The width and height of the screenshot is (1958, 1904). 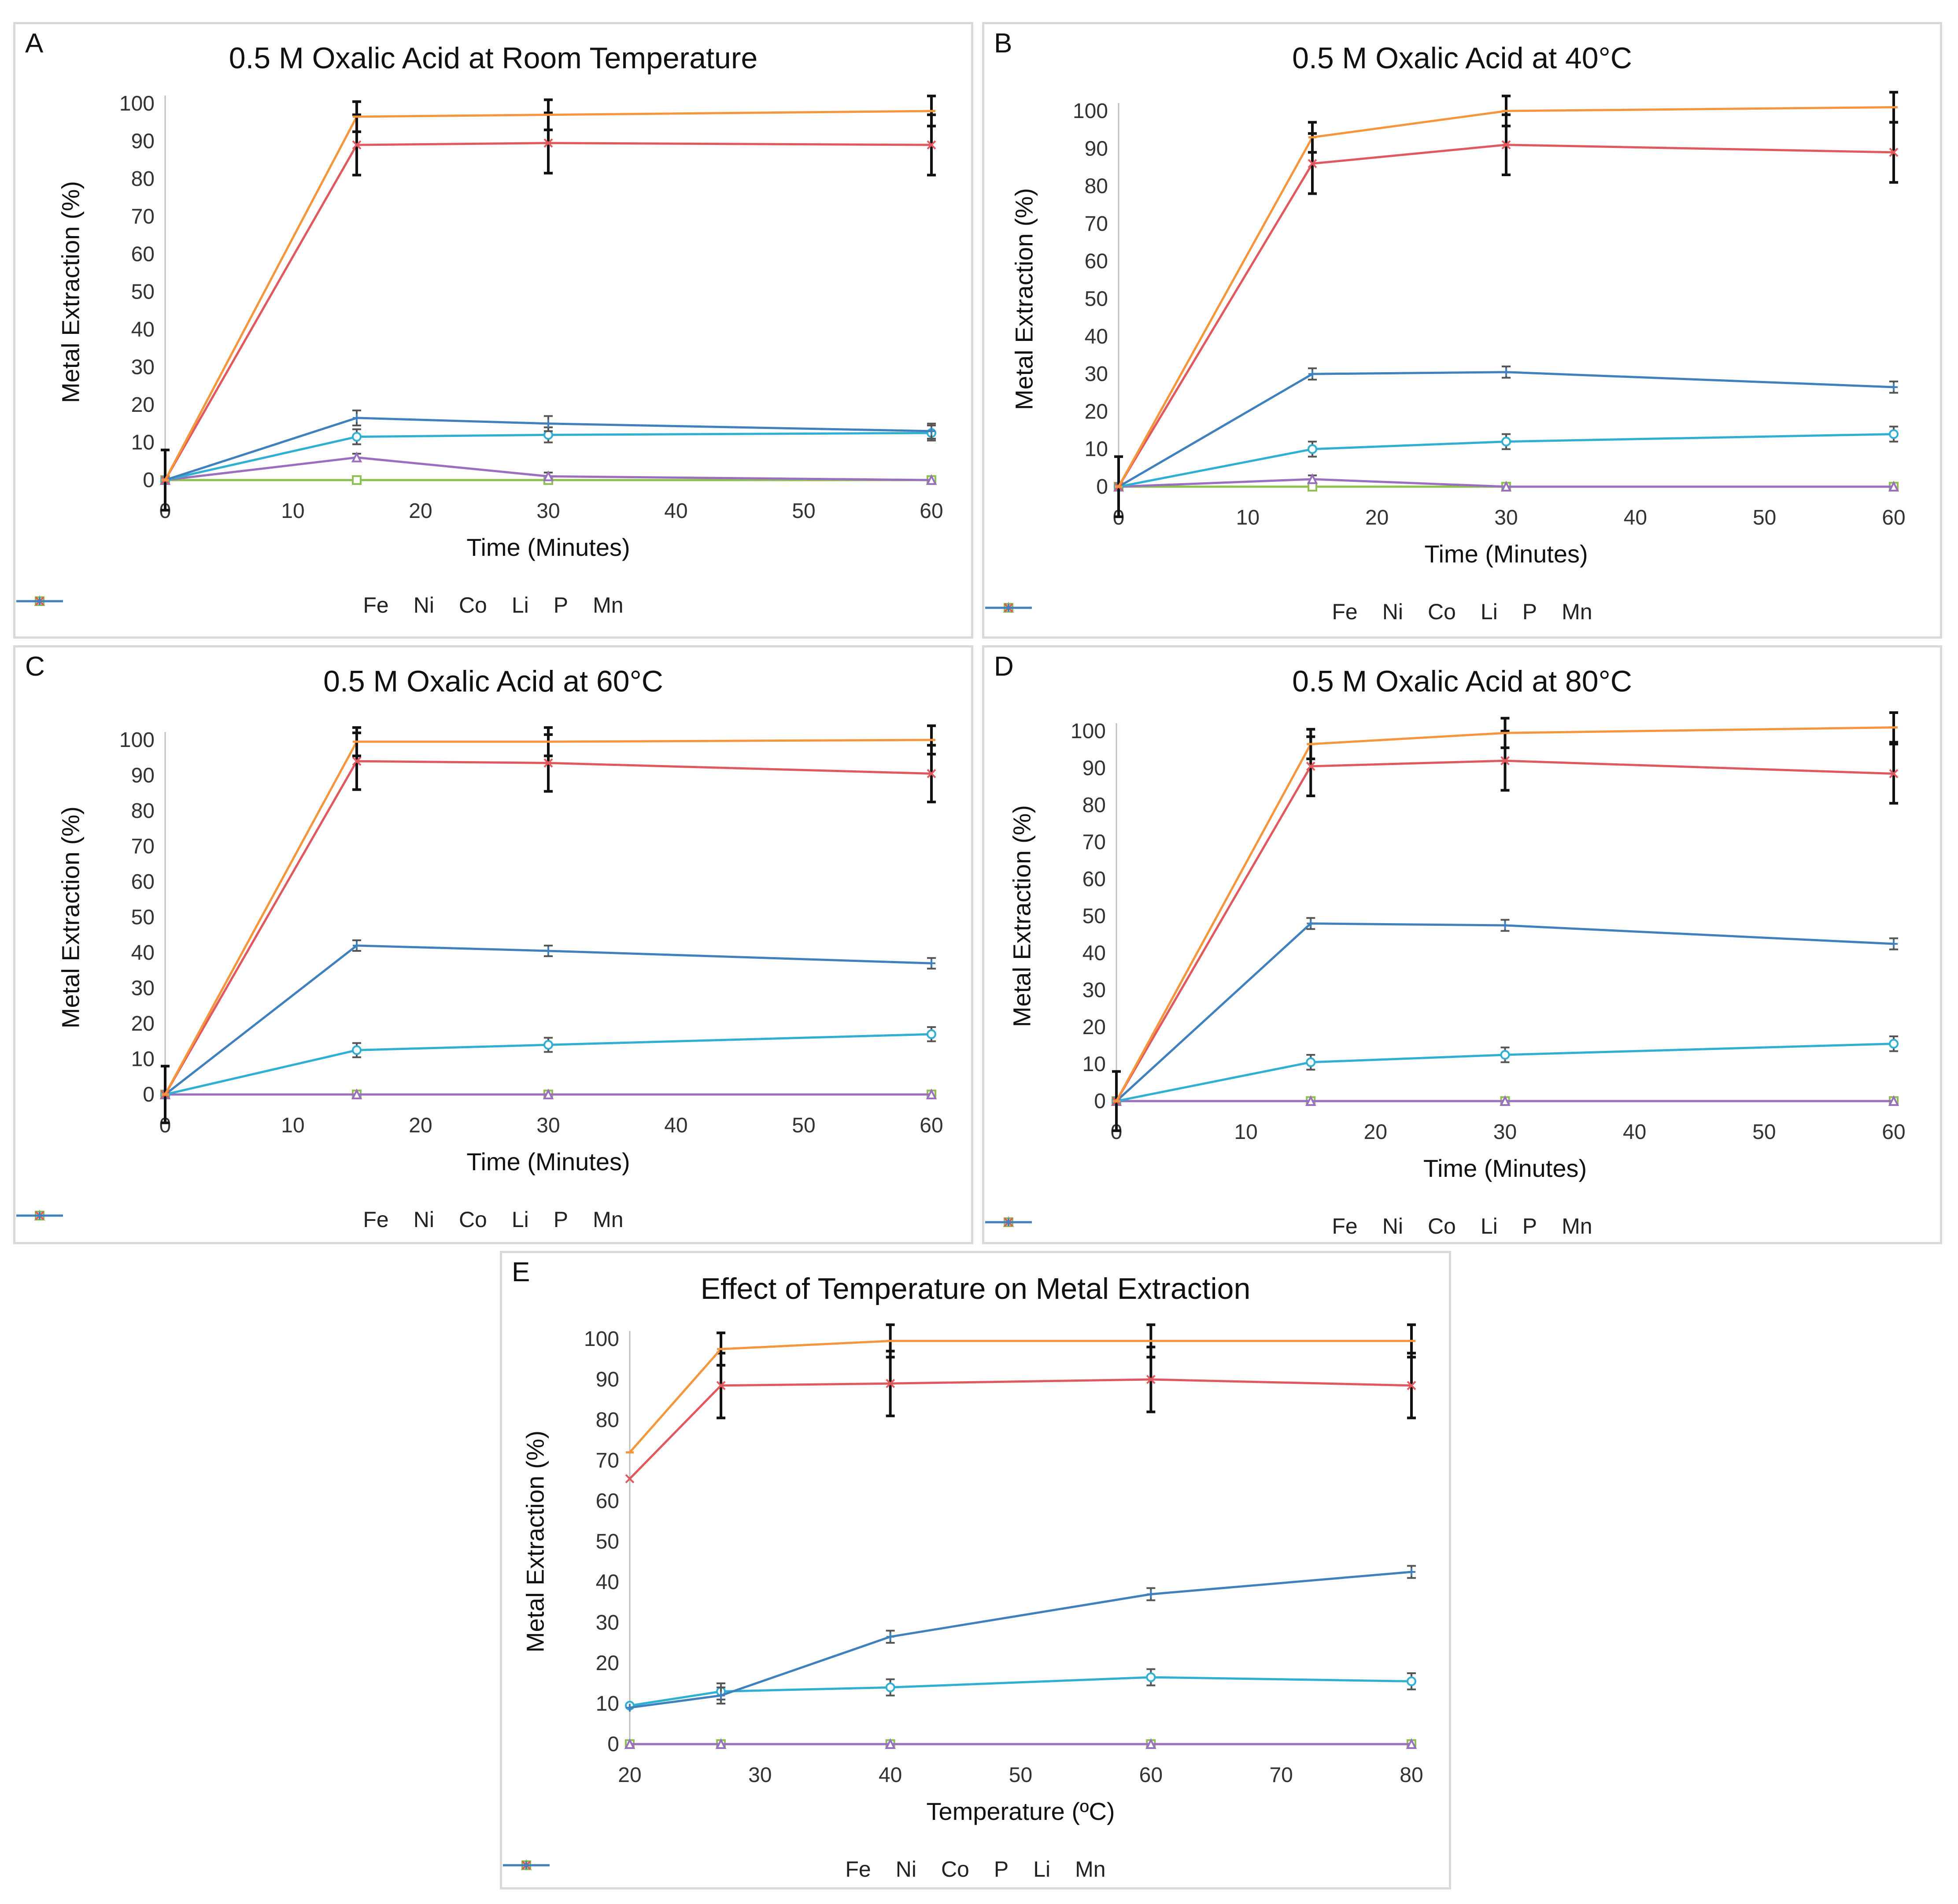 I want to click on chart-legend: Fe Ni Co P Li Mn, so click(x=975, y=1869).